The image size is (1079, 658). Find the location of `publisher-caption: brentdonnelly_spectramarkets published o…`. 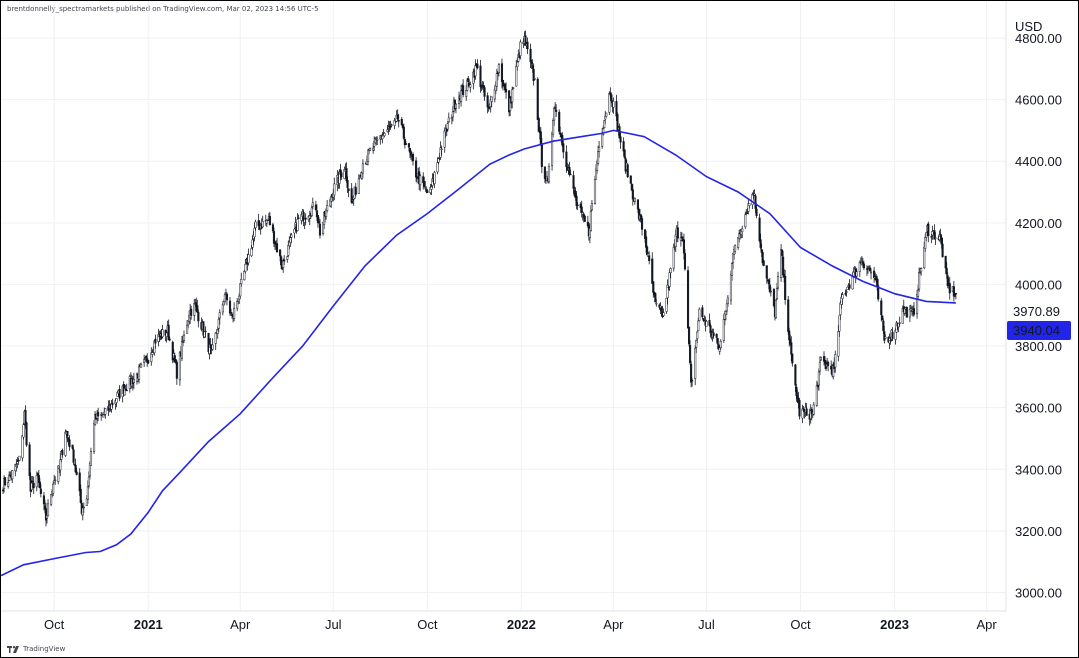

publisher-caption: brentdonnelly_spectramarkets published o… is located at coordinates (163, 9).